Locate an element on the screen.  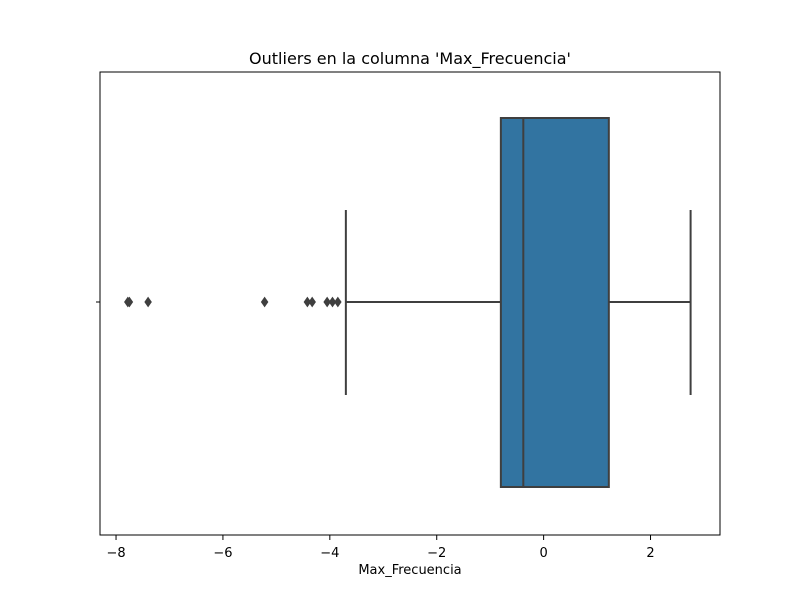
x-tick-label: 0 is located at coordinates (543, 553).